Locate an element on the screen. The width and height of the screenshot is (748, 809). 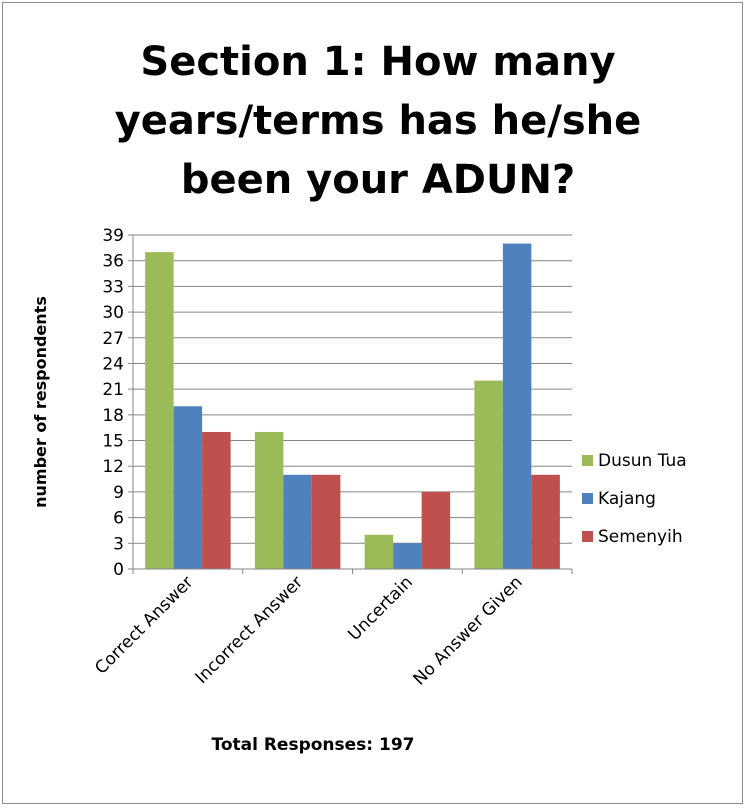
y-tick-label: 21 is located at coordinates (113, 390).